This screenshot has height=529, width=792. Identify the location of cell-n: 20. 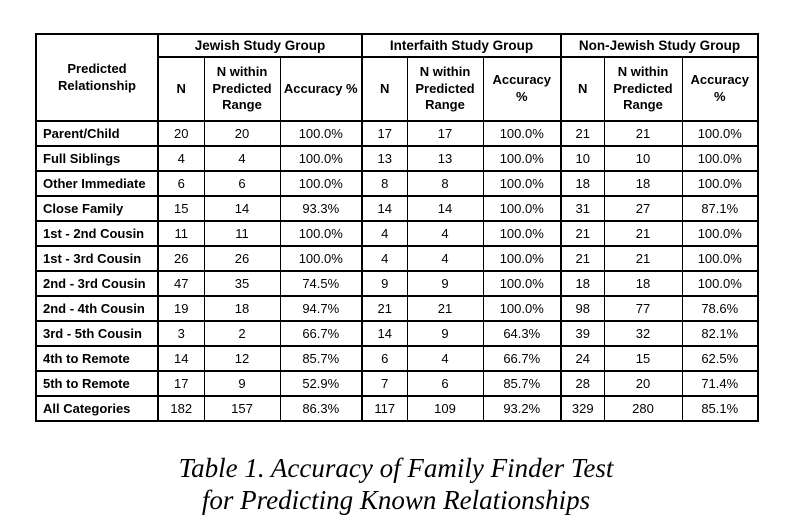
(181, 133).